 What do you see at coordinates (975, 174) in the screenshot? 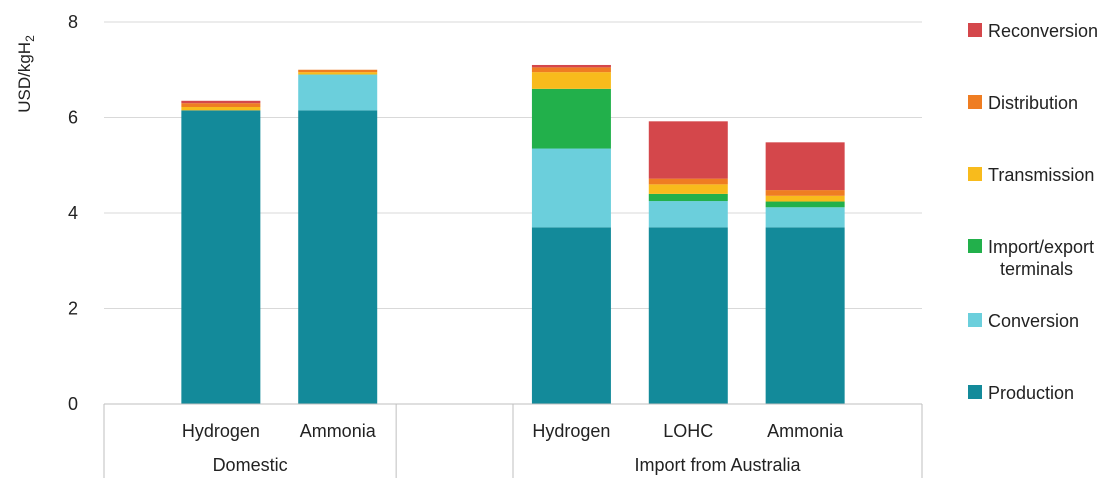
I see `legend-swatch-transmission` at bounding box center [975, 174].